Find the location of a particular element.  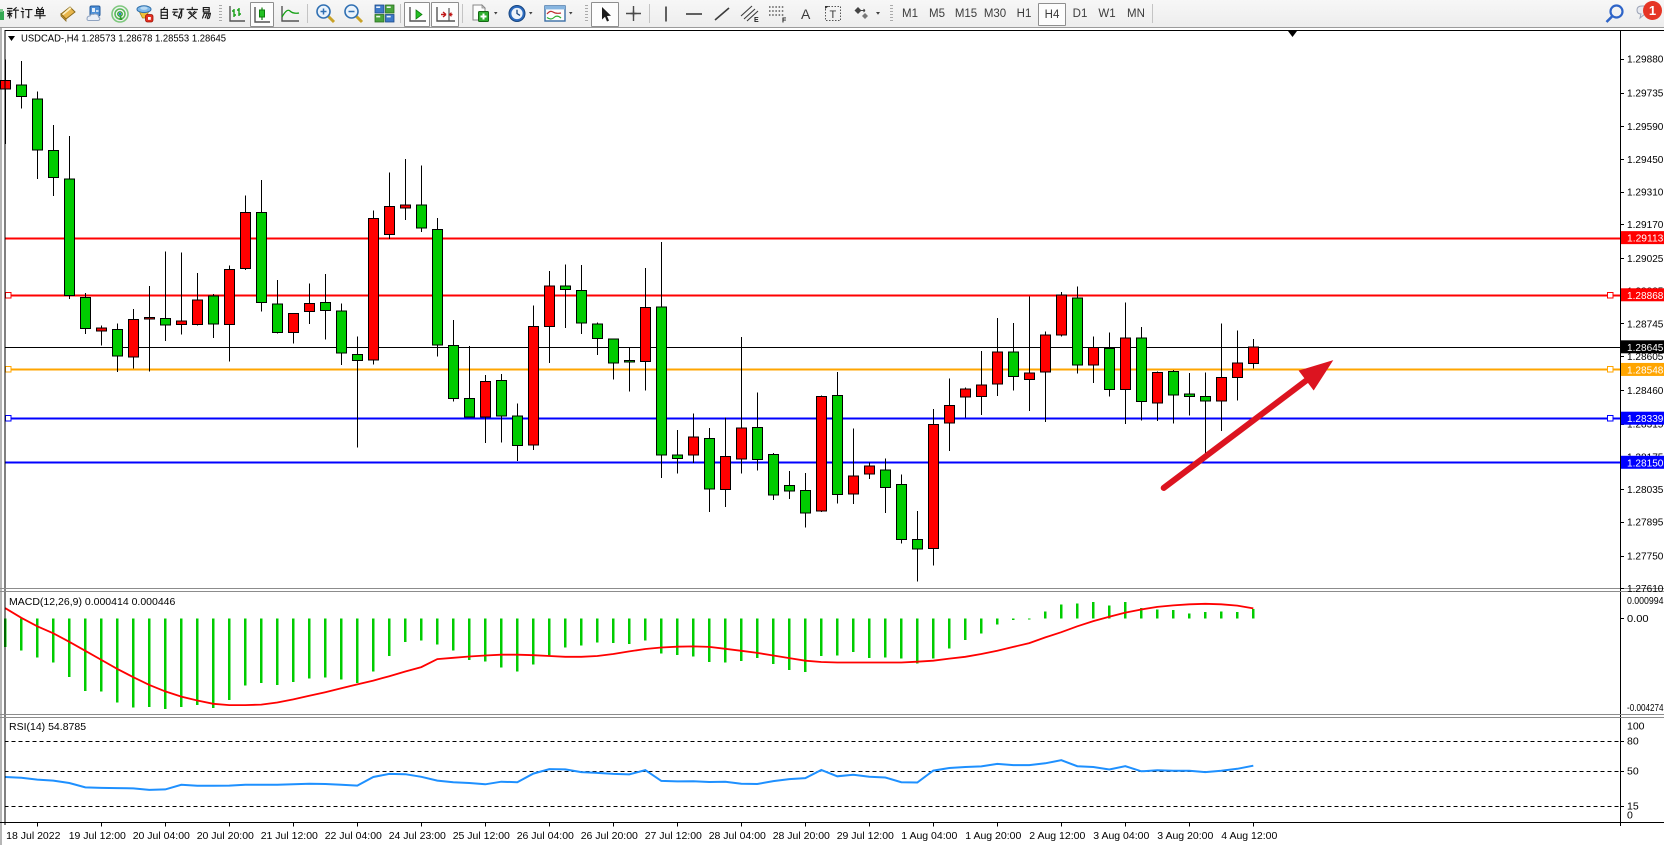

line-chart-button is located at coordinates (290, 13).